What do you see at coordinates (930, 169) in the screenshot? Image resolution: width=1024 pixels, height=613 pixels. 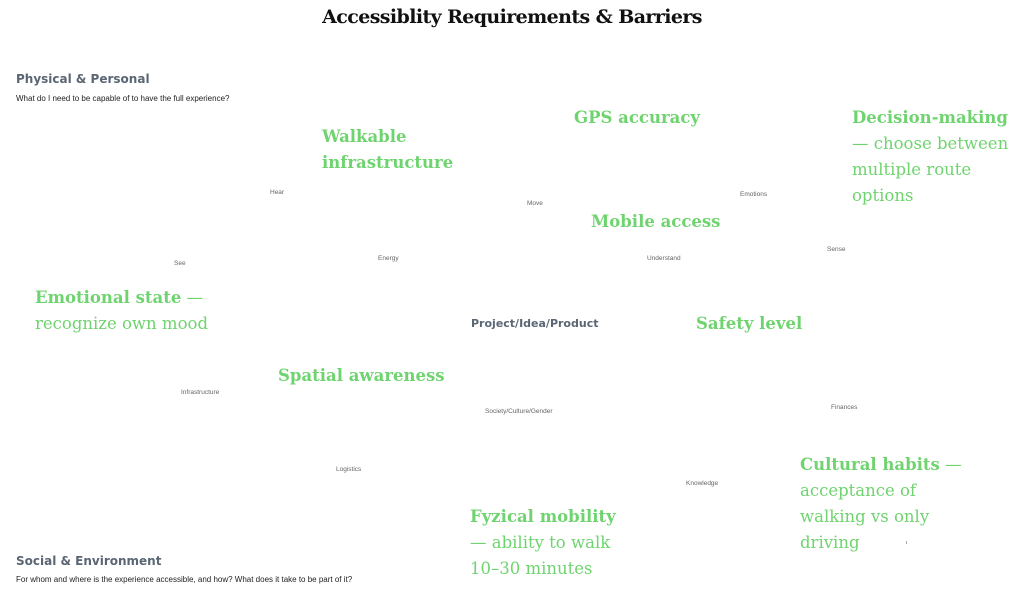 I see `note-decision-text: — choose between multiple route options` at bounding box center [930, 169].